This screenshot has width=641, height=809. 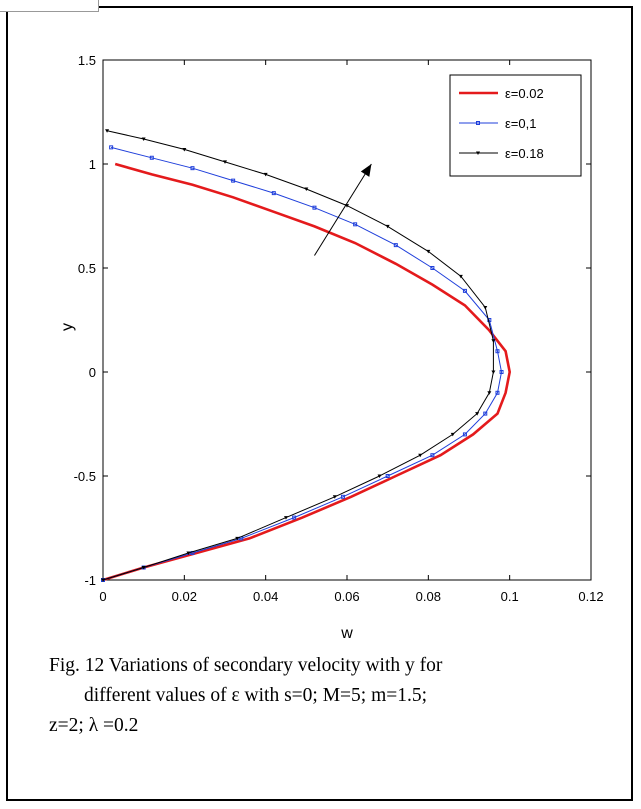 What do you see at coordinates (184, 596) in the screenshot?
I see `x-tick-label: 0.02` at bounding box center [184, 596].